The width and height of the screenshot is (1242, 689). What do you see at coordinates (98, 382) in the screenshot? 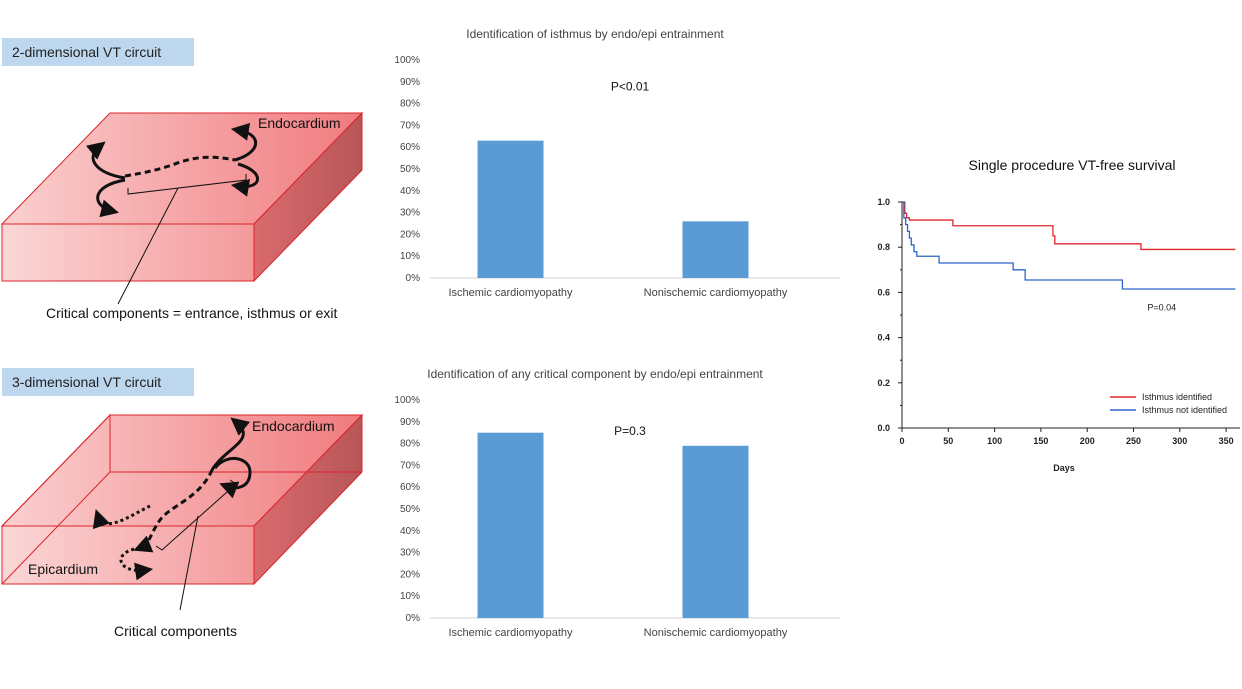
I see `circuit-3d-label: 3-dimensional VT circuit` at bounding box center [98, 382].